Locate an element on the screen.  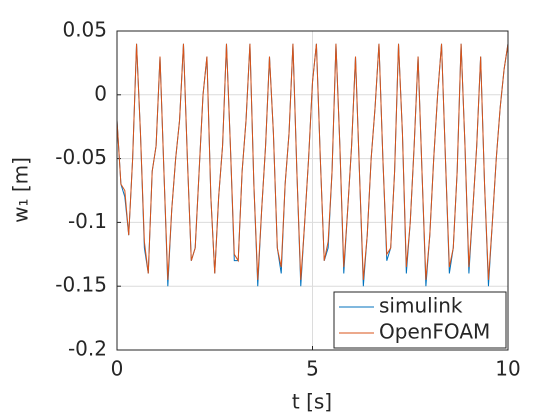
x-tick-label: 5 is located at coordinates (312, 369).